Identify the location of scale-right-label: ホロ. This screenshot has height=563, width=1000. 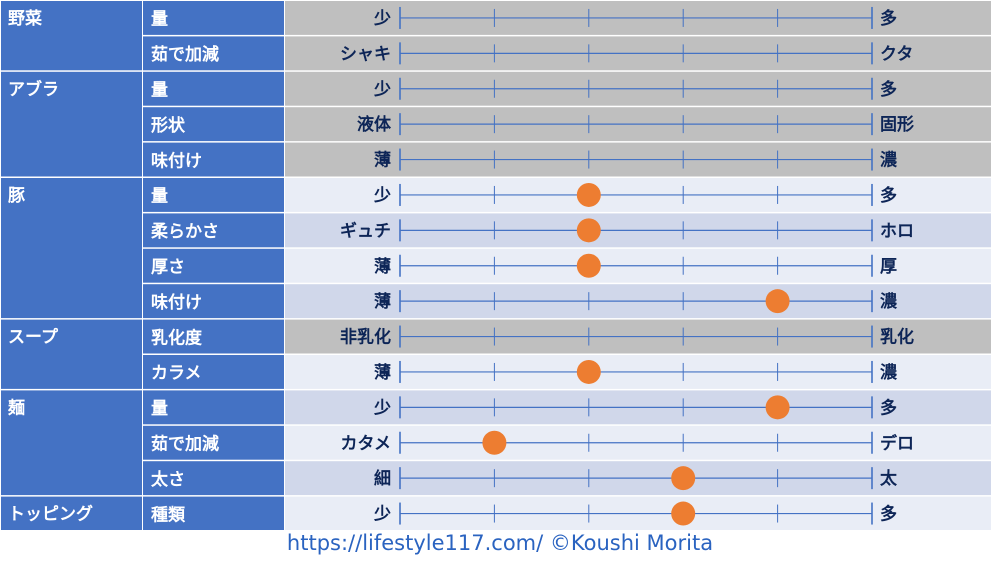
(897, 231).